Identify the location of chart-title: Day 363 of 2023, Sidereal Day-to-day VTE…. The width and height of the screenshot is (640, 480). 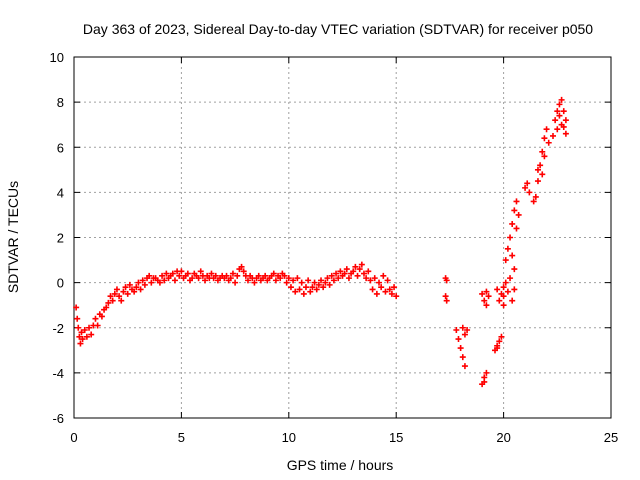
(338, 29).